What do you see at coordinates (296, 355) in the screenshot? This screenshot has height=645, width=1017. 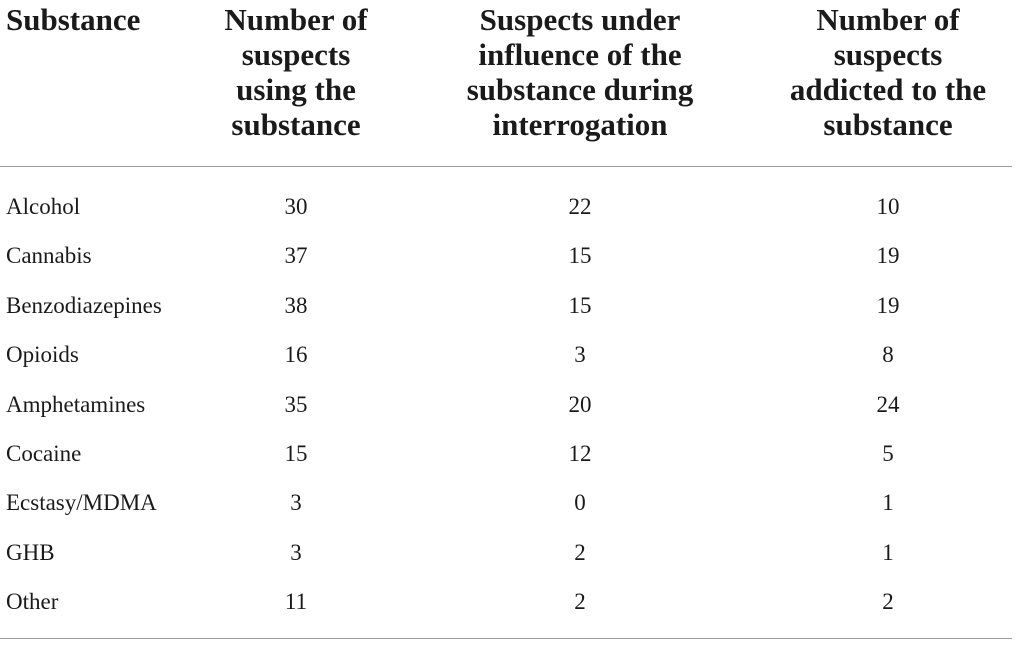 I see `table-cell: 16` at bounding box center [296, 355].